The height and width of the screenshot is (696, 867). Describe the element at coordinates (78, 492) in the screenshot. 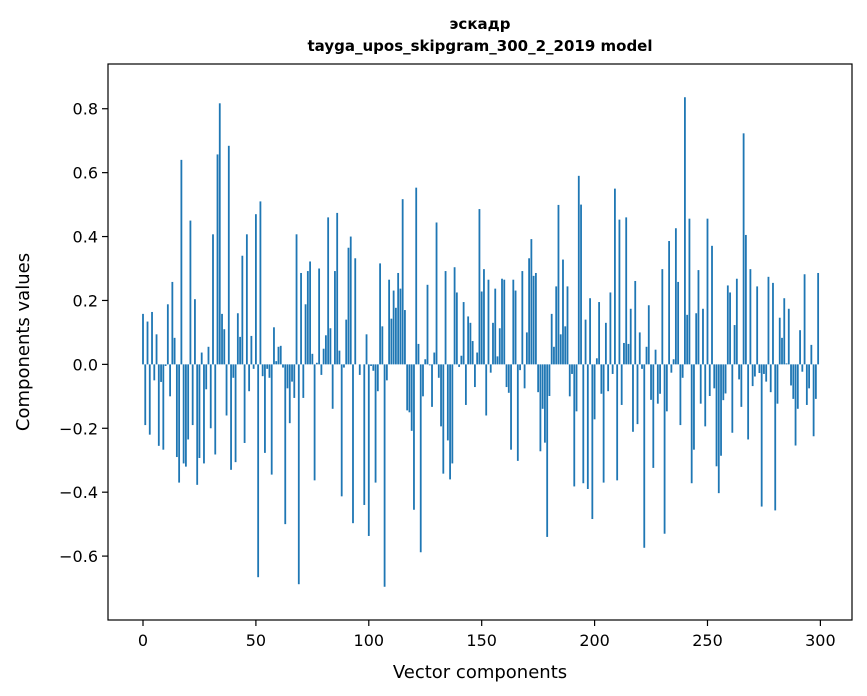

I see `y-tick-label: −0.4` at that location.